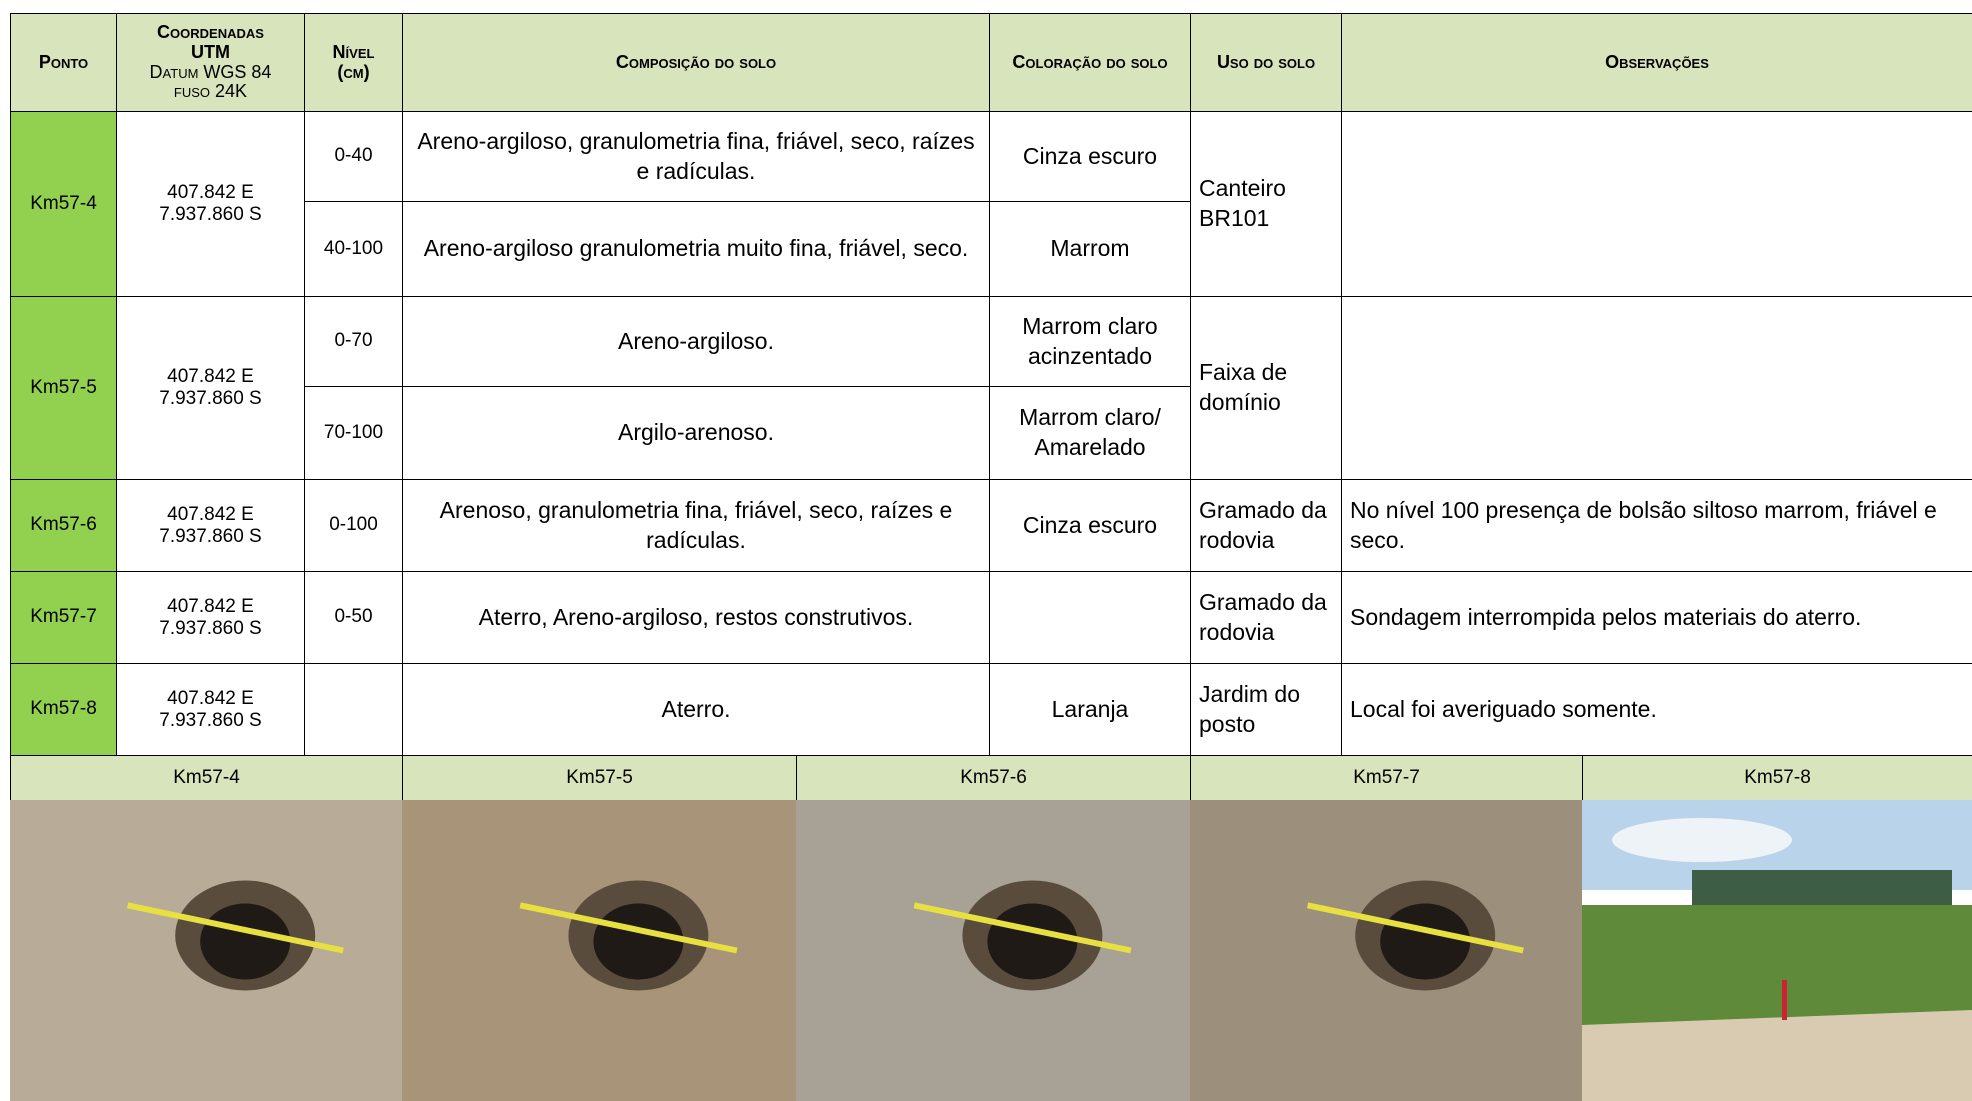 The width and height of the screenshot is (1972, 1101). I want to click on header-line: UTM, so click(210, 51).